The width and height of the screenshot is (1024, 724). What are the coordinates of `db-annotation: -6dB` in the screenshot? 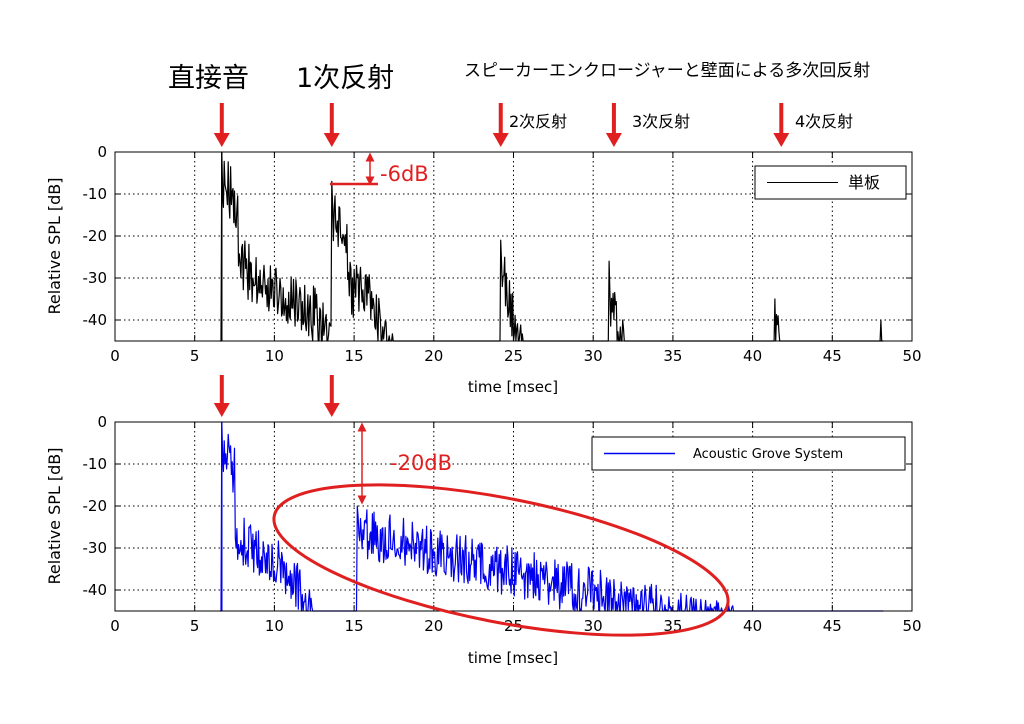 It's located at (404, 174).